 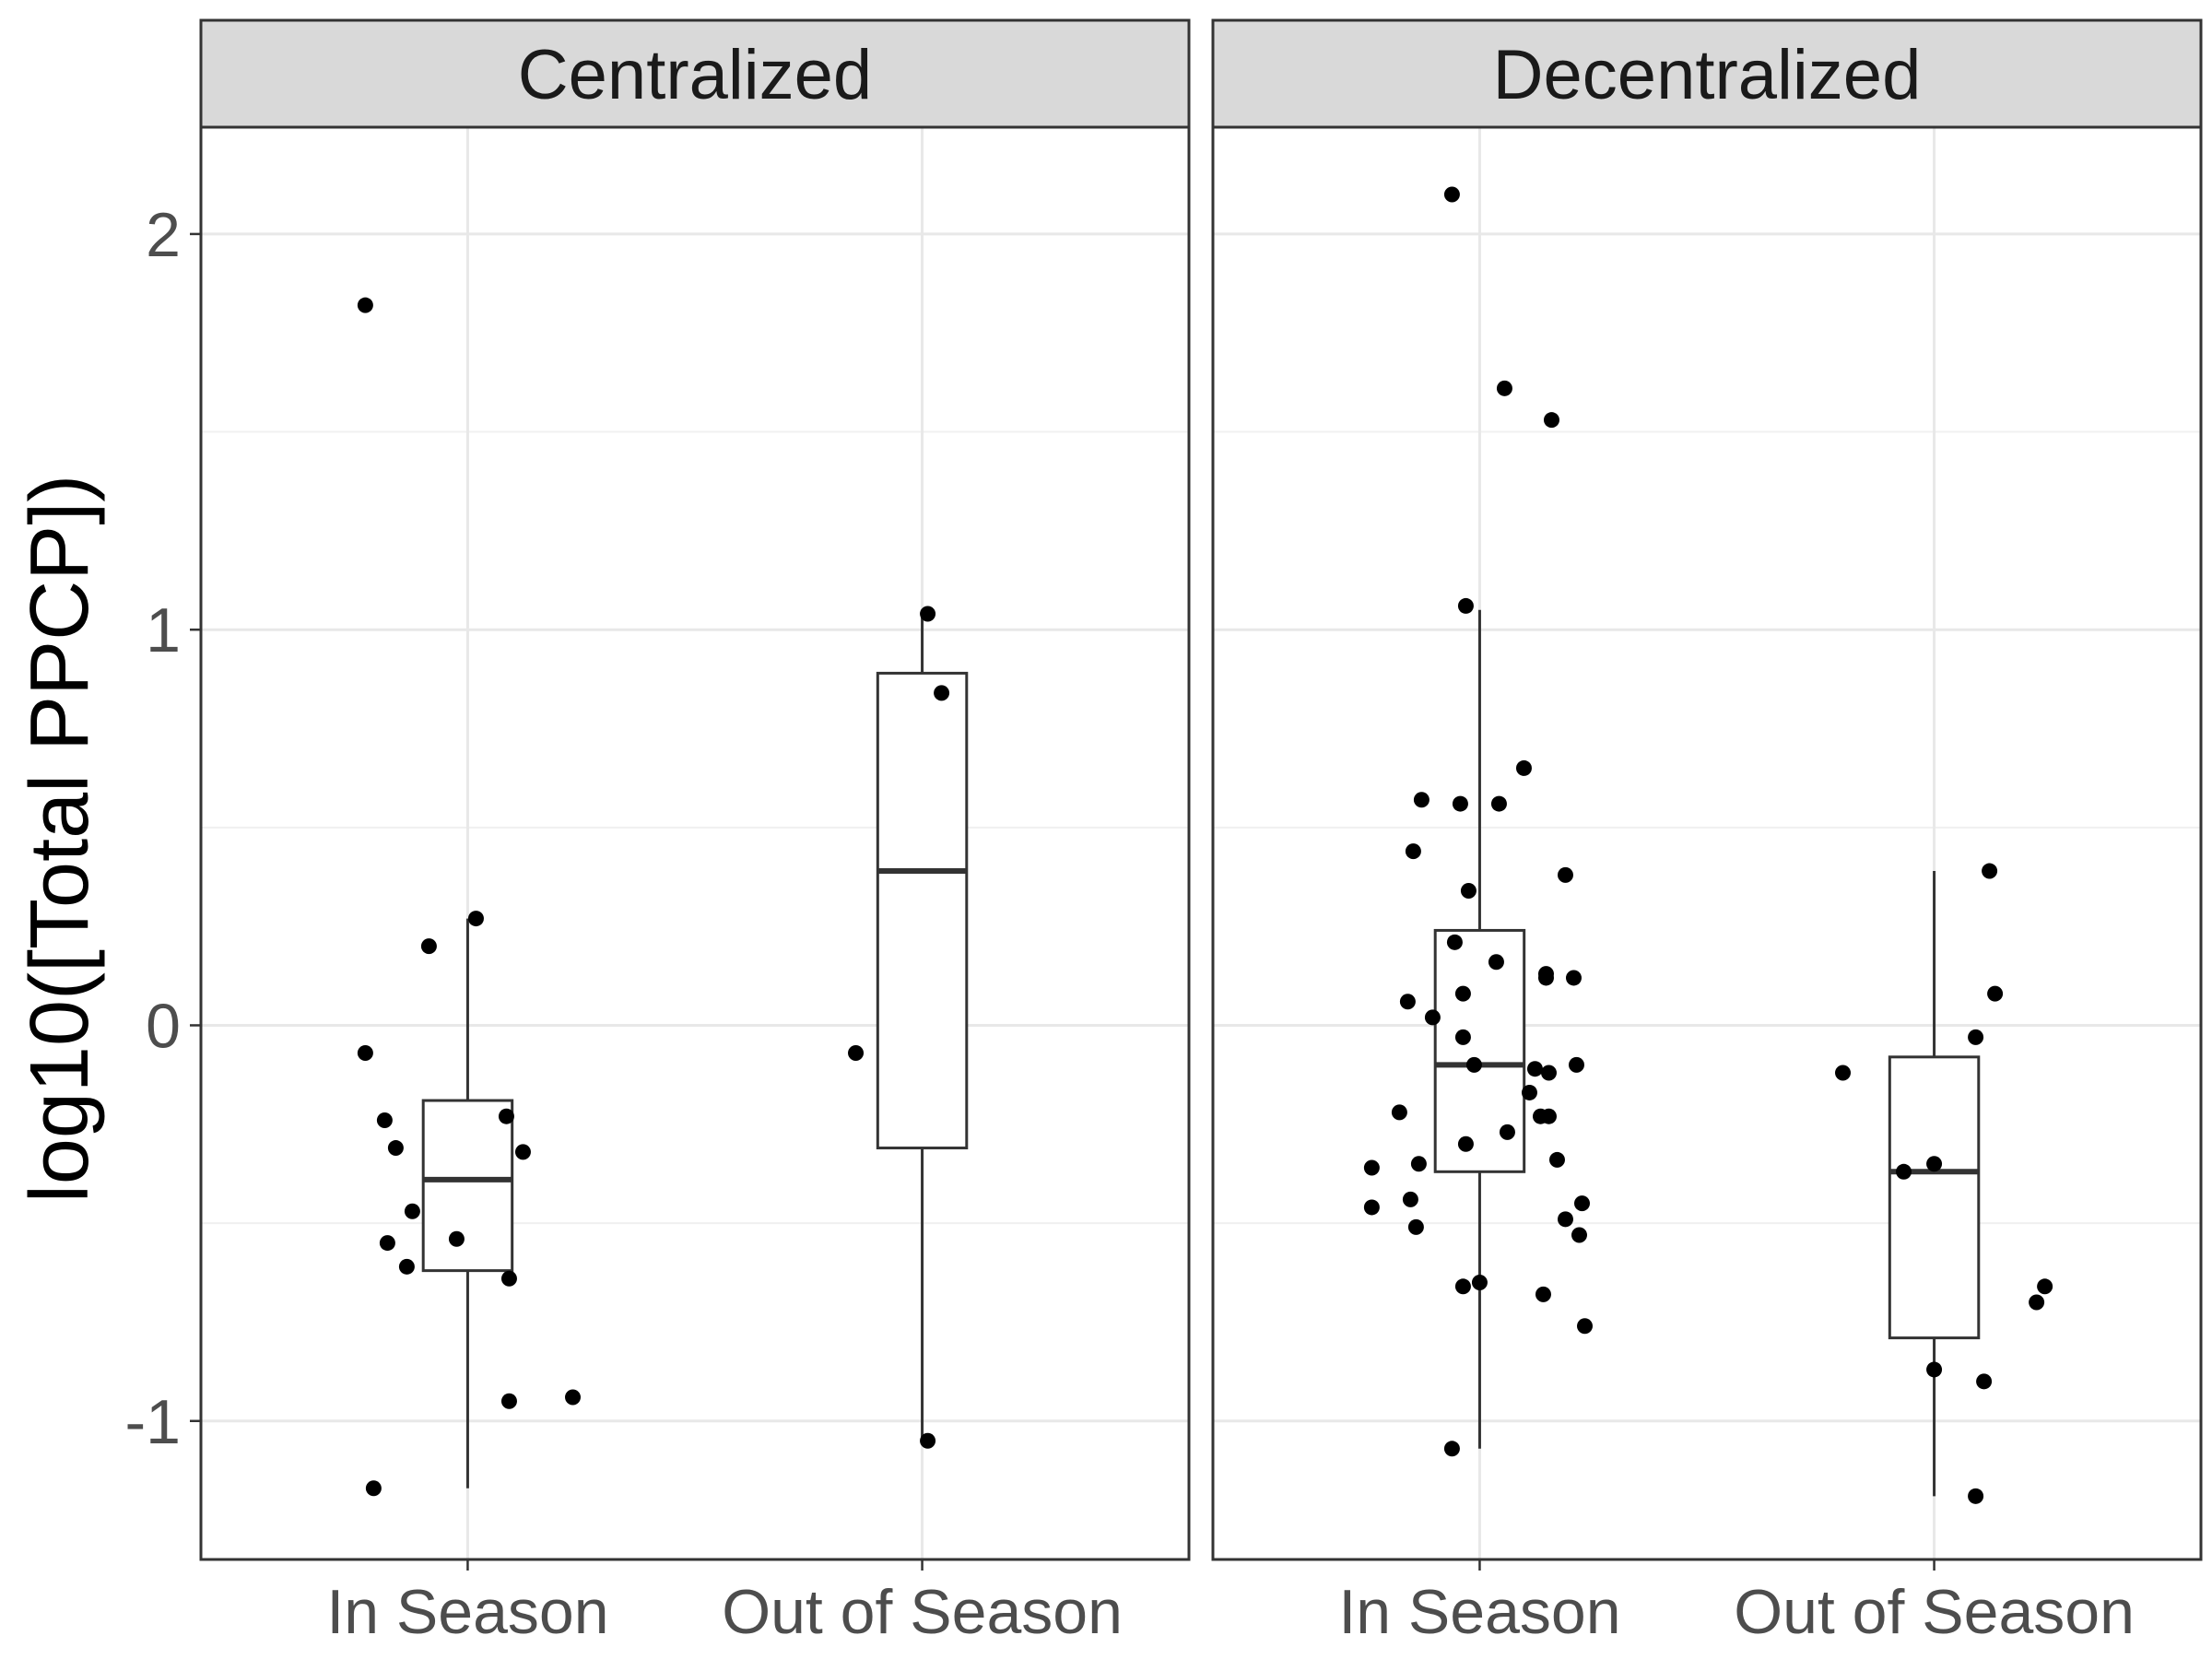 I want to click on boxplot-in-season, so click(x=467, y=1203).